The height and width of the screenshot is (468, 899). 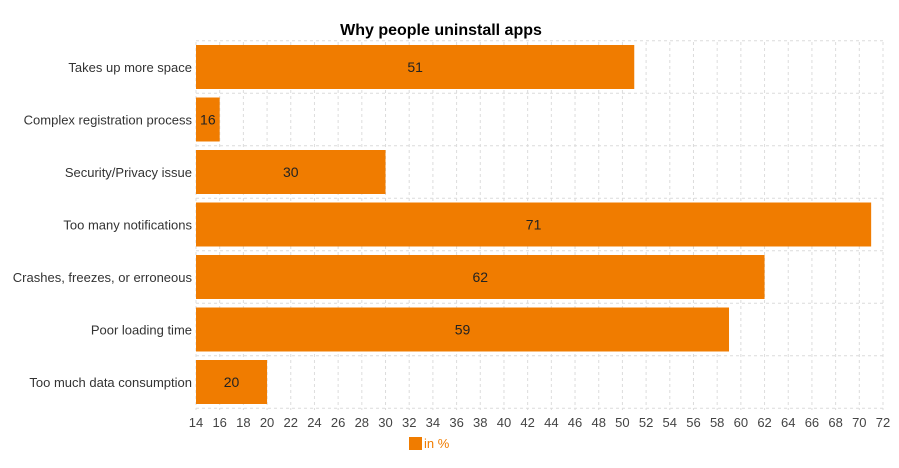 I want to click on x-tick-label: 50, so click(x=622, y=422).